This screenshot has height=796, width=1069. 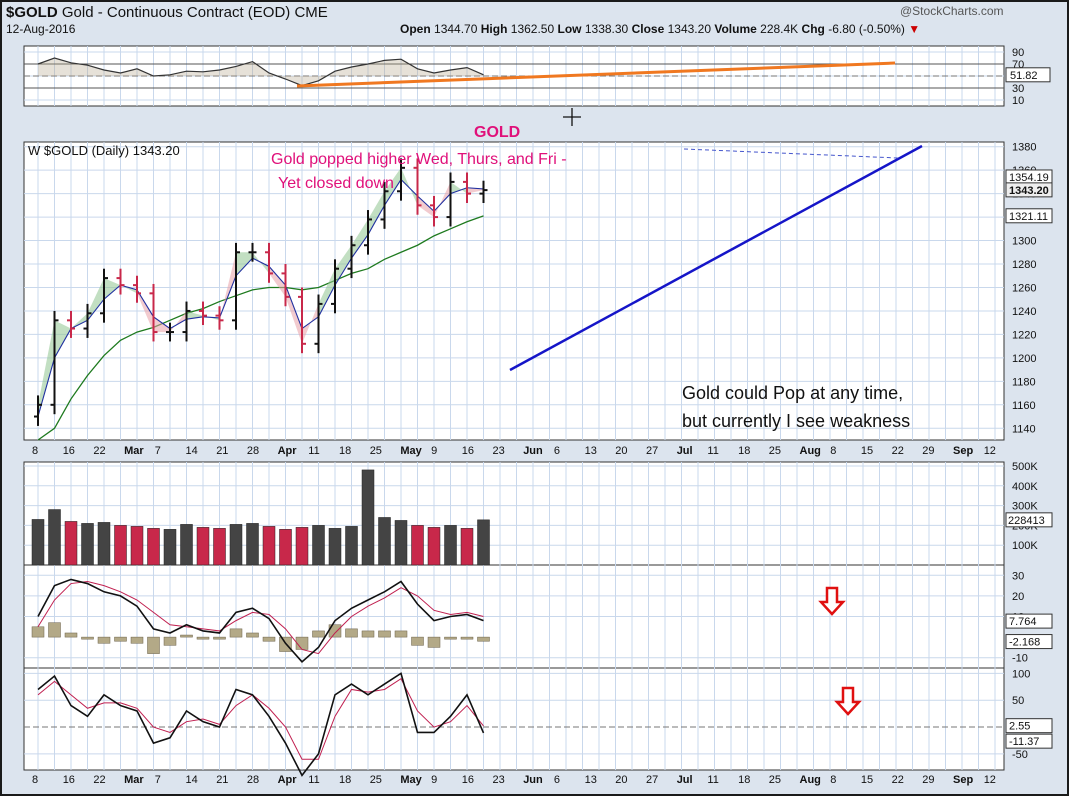 What do you see at coordinates (192, 780) in the screenshot?
I see `x-tick-bottom: 14` at bounding box center [192, 780].